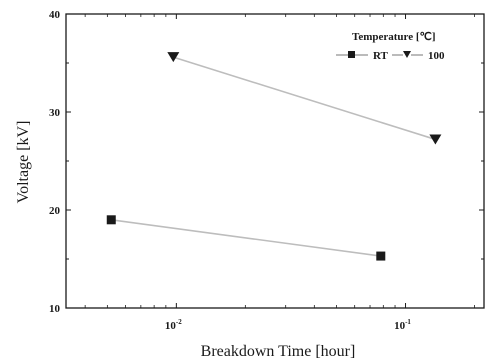 The height and width of the screenshot is (363, 490). Describe the element at coordinates (402, 325) in the screenshot. I see `x-tick-label: 10⁻¹` at that location.